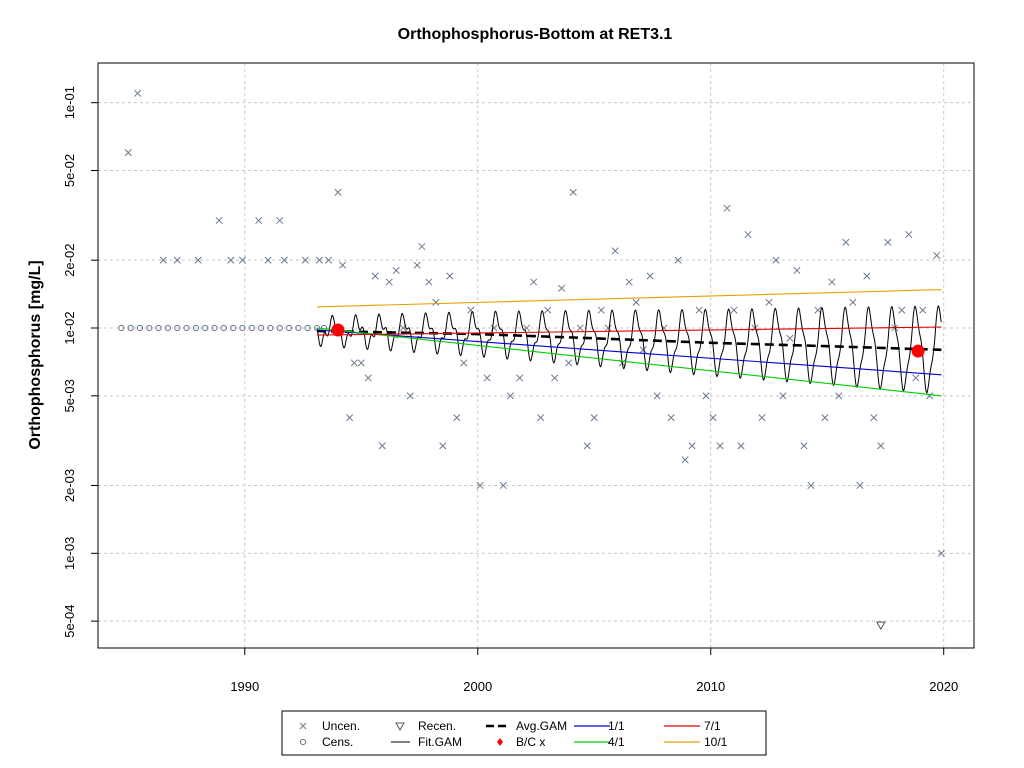 This screenshot has width=1024, height=768. What do you see at coordinates (440, 742) in the screenshot?
I see `legend-label: Fit.GAM` at bounding box center [440, 742].